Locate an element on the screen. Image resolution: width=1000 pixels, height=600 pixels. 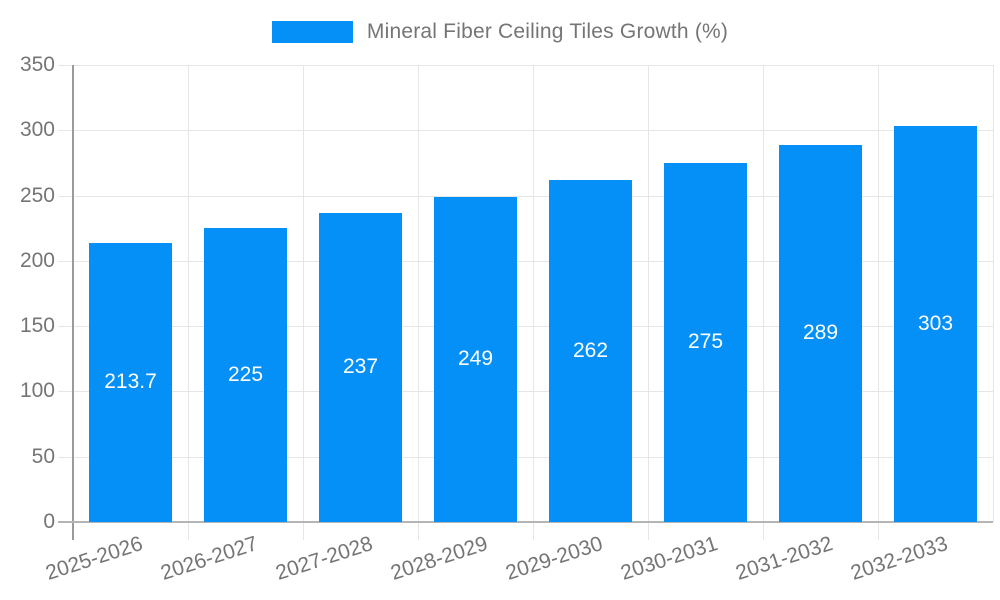
y-tick-label: 350 is located at coordinates (37, 64).